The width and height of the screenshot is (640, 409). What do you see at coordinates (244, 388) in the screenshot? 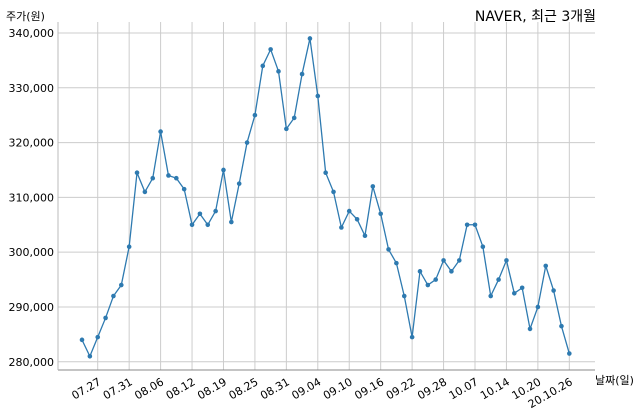
I see `x-tick-label: 08.25` at bounding box center [244, 388].